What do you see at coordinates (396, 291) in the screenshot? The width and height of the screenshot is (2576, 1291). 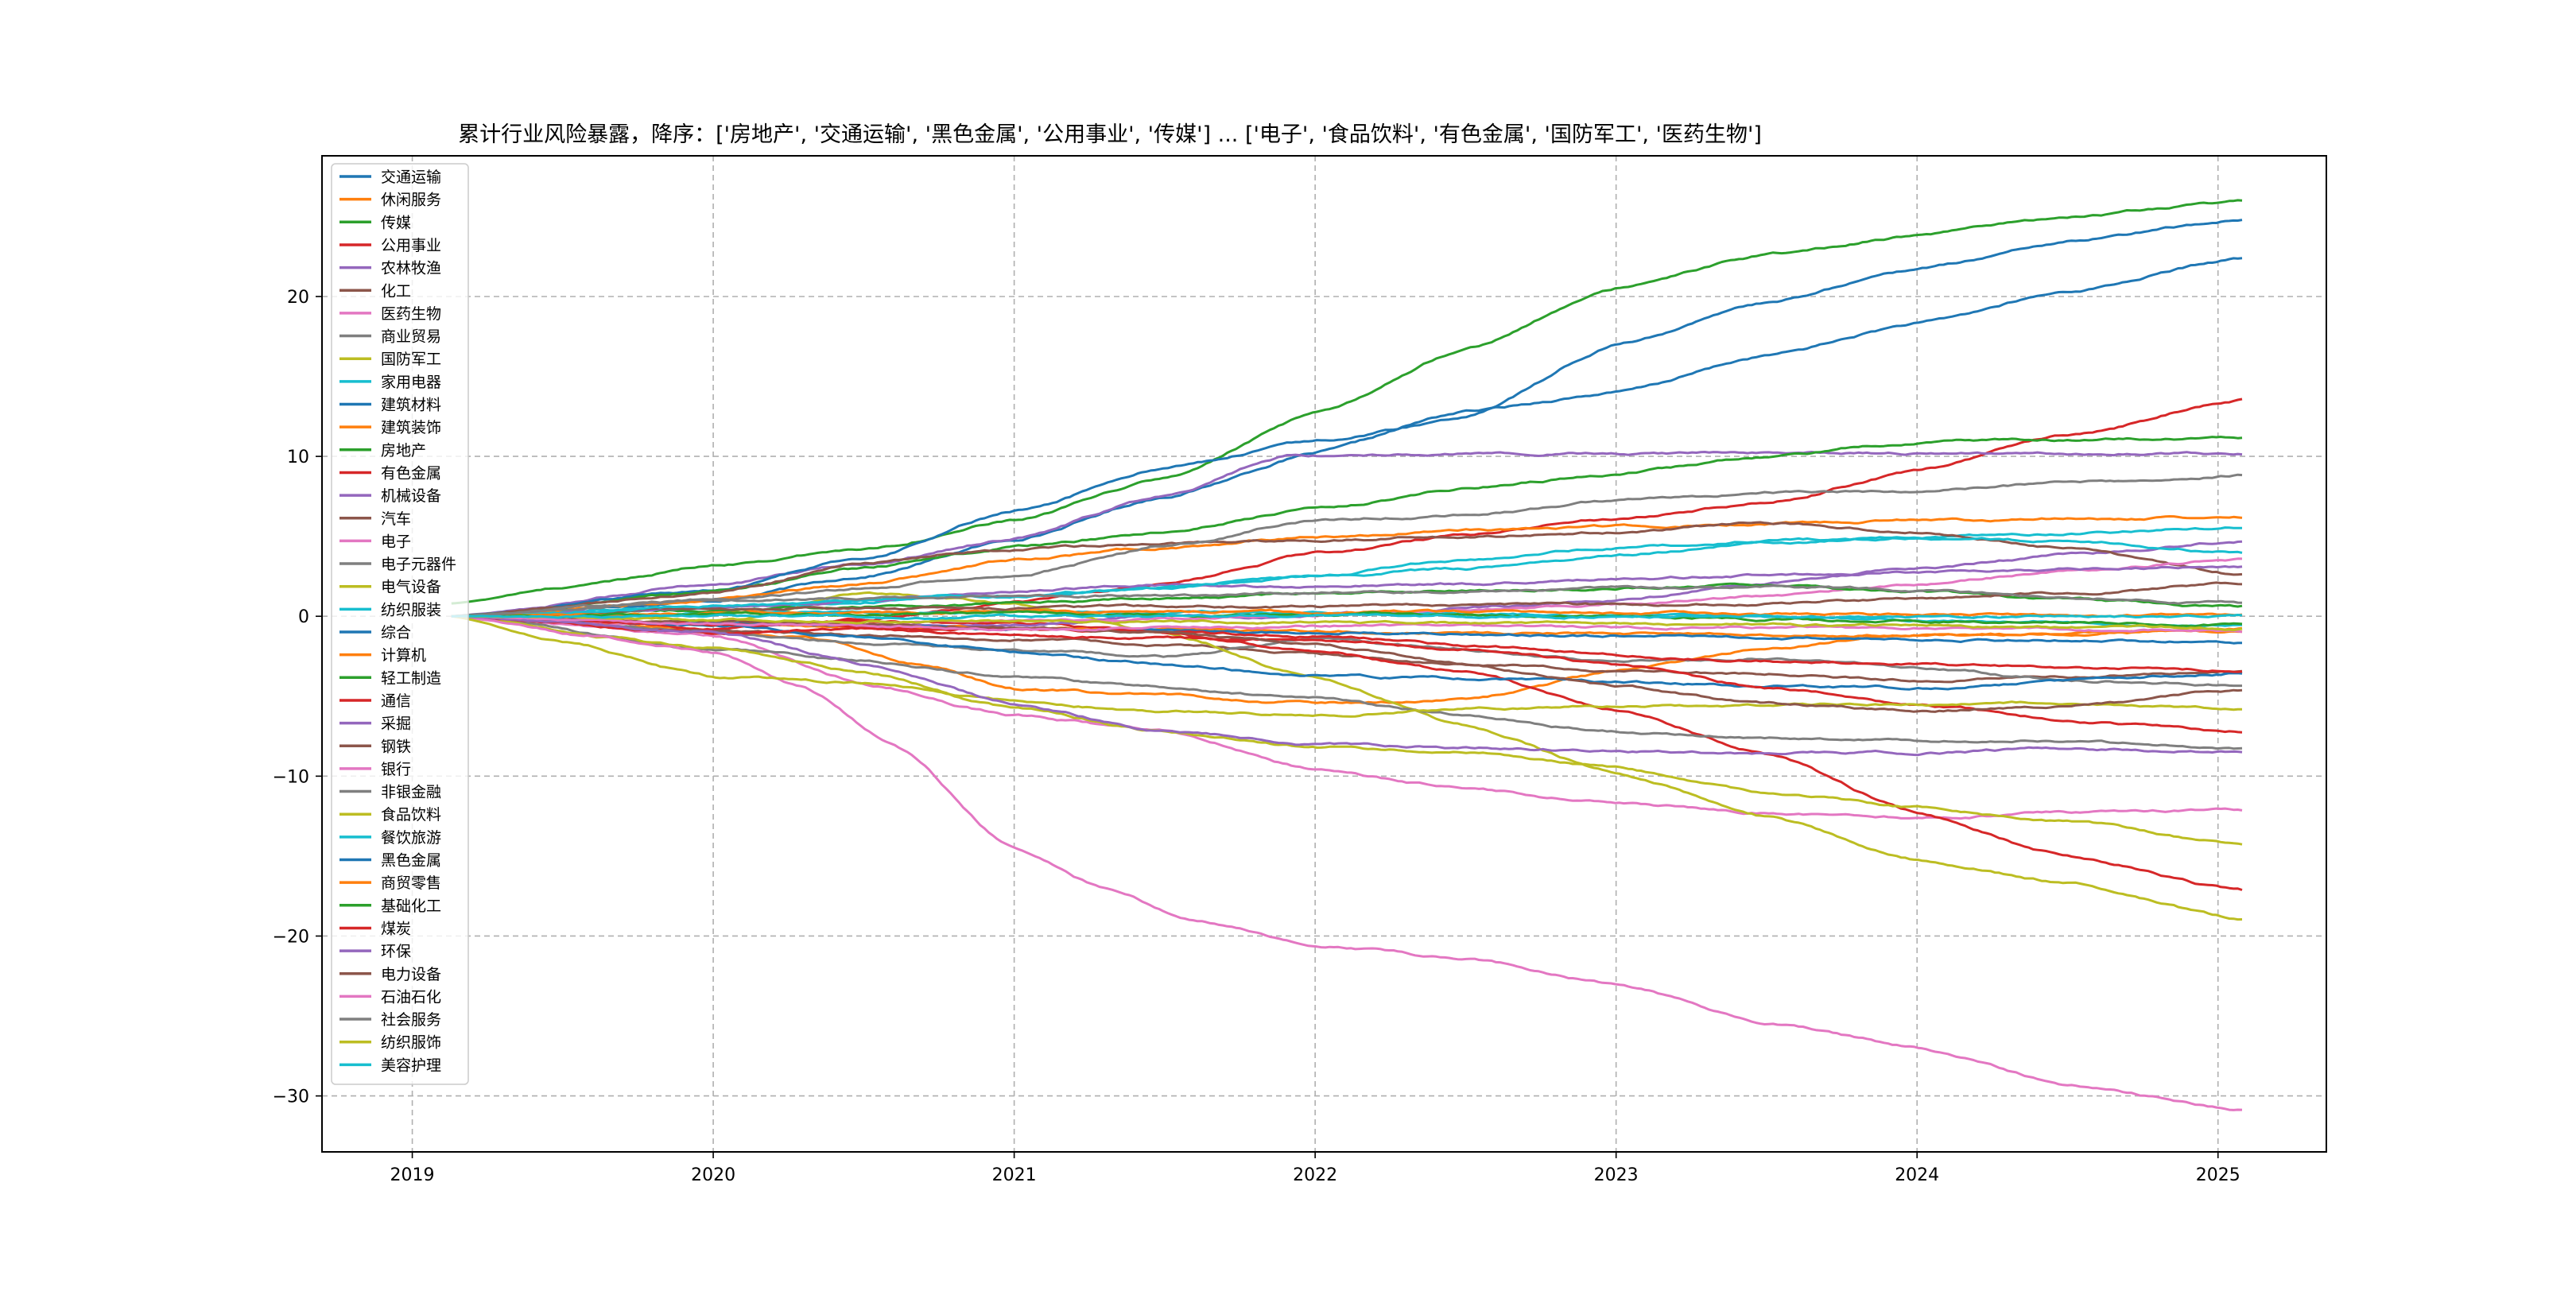 I see `legend-label: 化工` at bounding box center [396, 291].